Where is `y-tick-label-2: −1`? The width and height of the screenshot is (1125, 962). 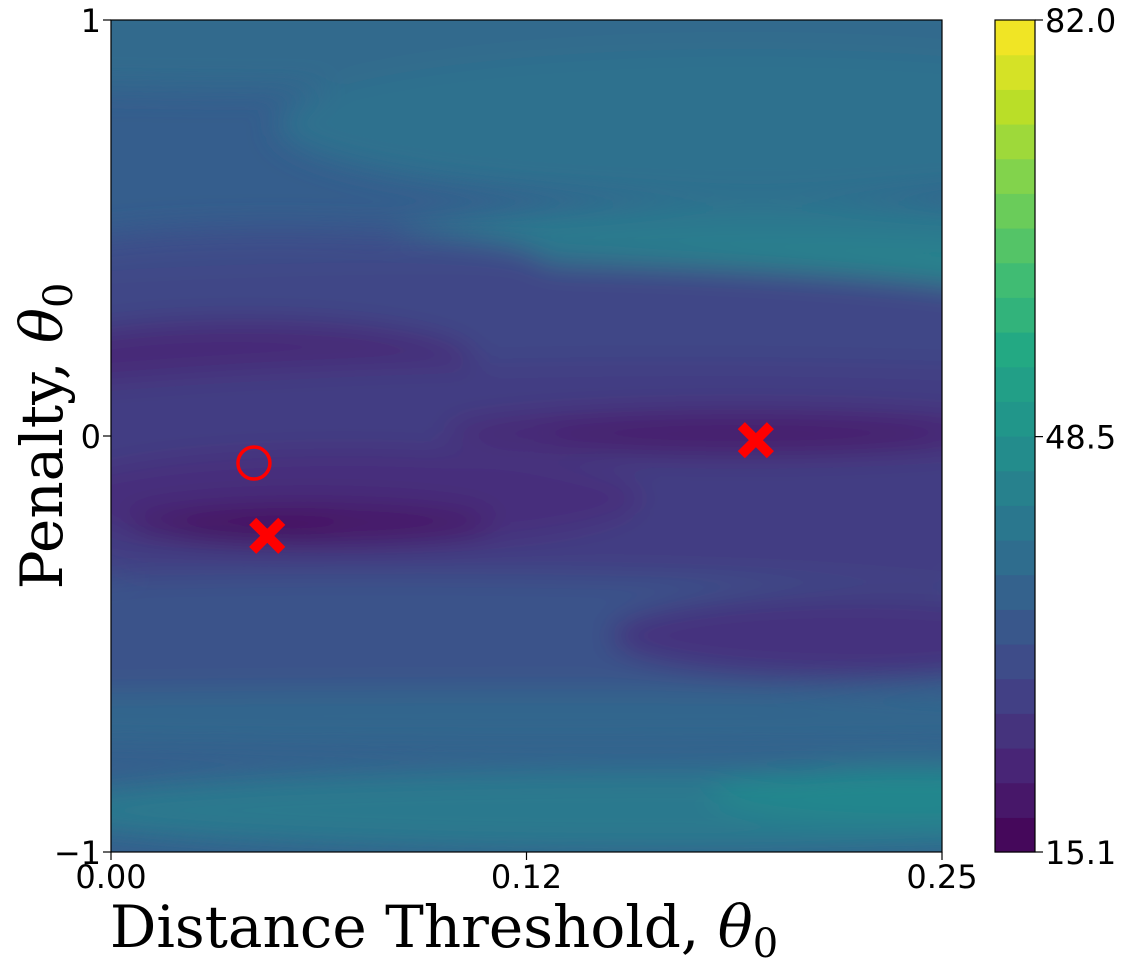
y-tick-label-2: −1 is located at coordinates (77, 853).